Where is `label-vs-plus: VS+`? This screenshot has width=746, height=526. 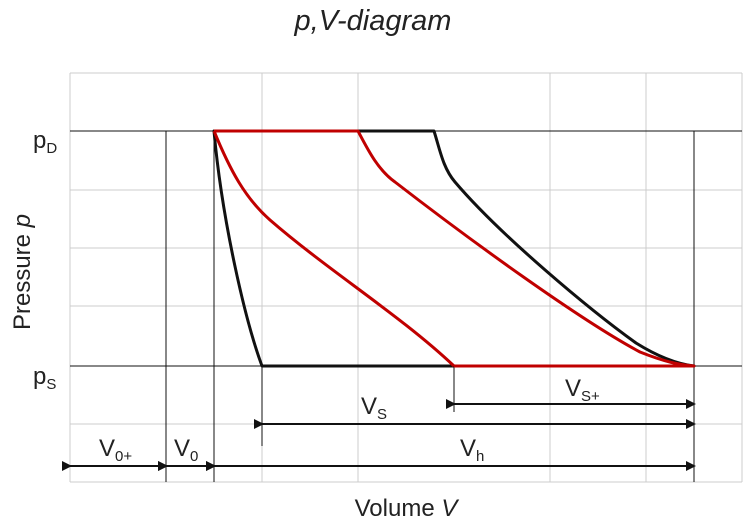 label-vs-plus: VS+ is located at coordinates (582, 390).